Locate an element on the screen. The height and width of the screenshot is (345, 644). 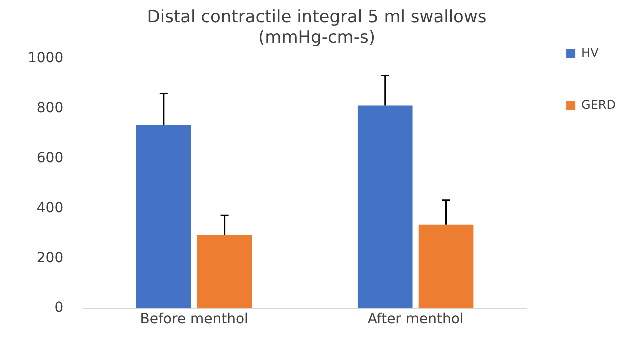
x-tick-label: Before menthol is located at coordinates (194, 320).